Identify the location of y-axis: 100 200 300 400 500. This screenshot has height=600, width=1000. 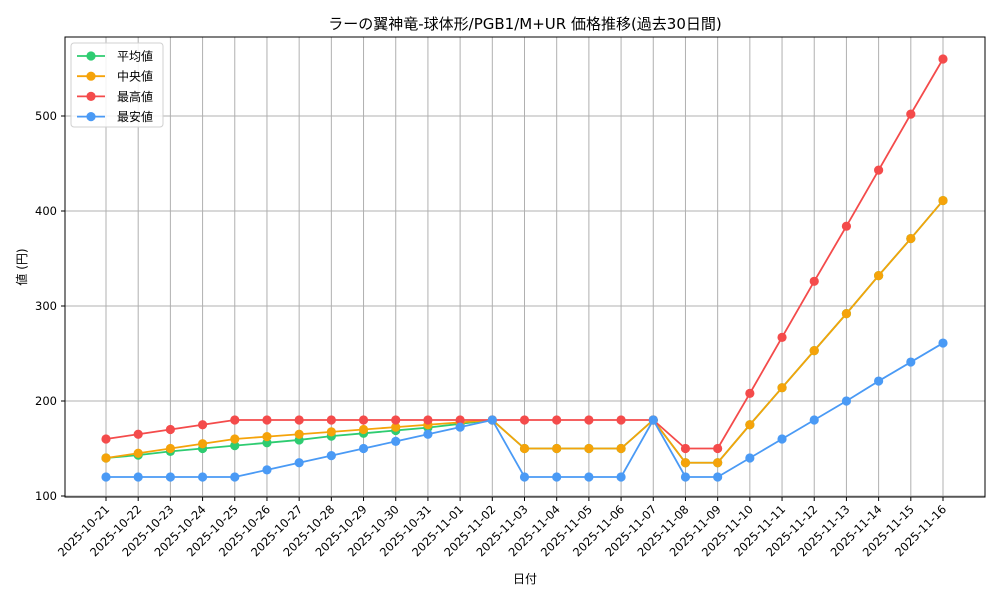
(50, 306).